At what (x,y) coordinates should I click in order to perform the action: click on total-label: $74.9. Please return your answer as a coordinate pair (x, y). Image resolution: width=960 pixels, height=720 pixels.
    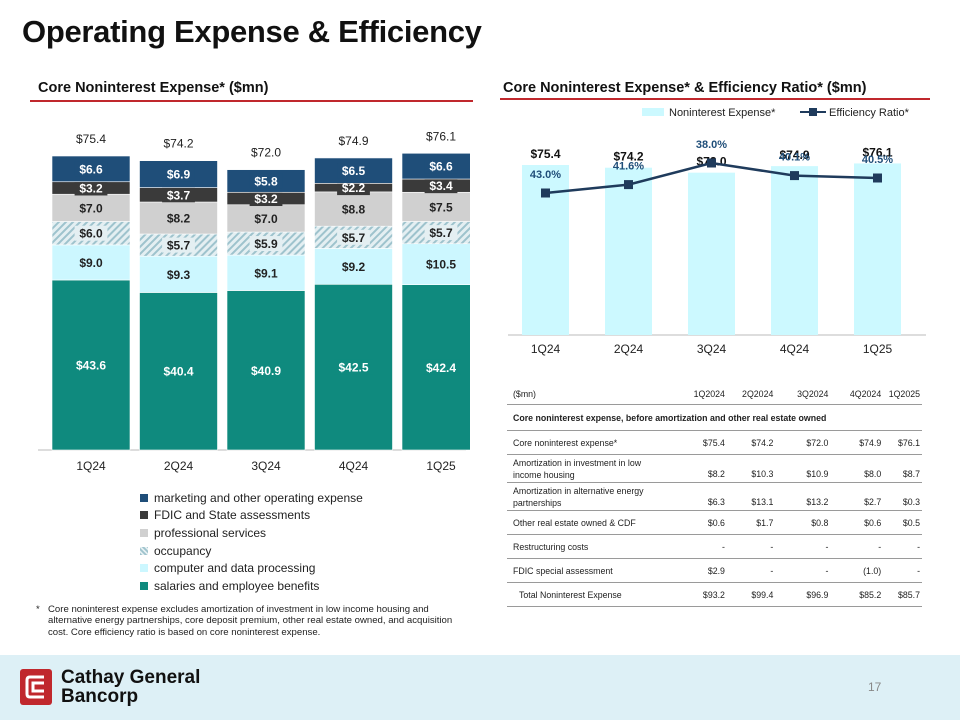
    Looking at the image, I should click on (353, 141).